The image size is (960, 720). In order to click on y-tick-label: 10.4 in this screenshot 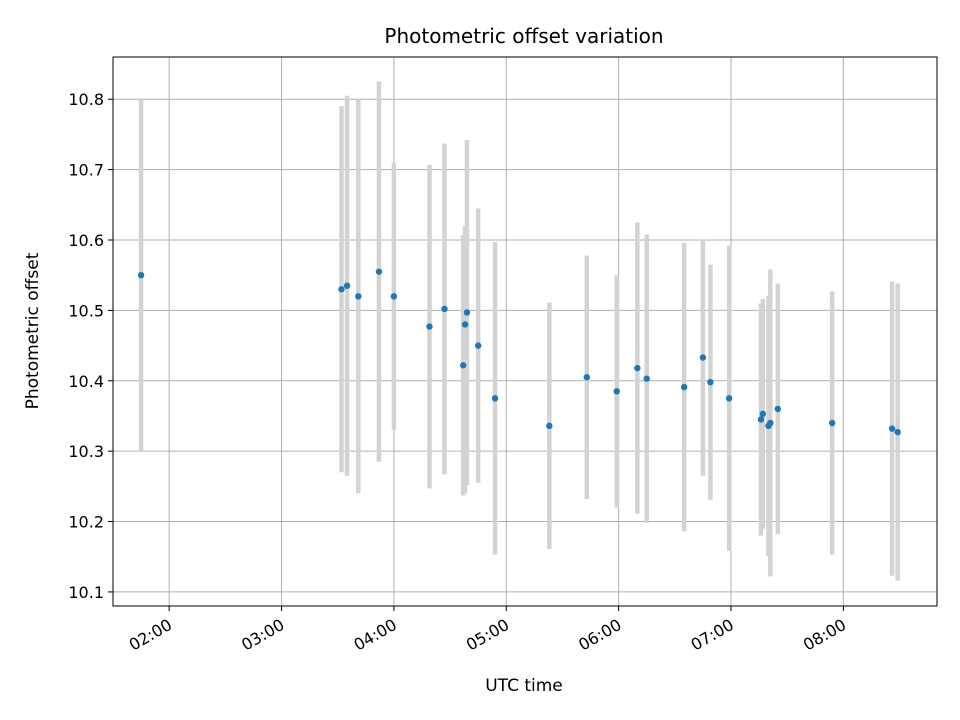, I will do `click(86, 381)`.